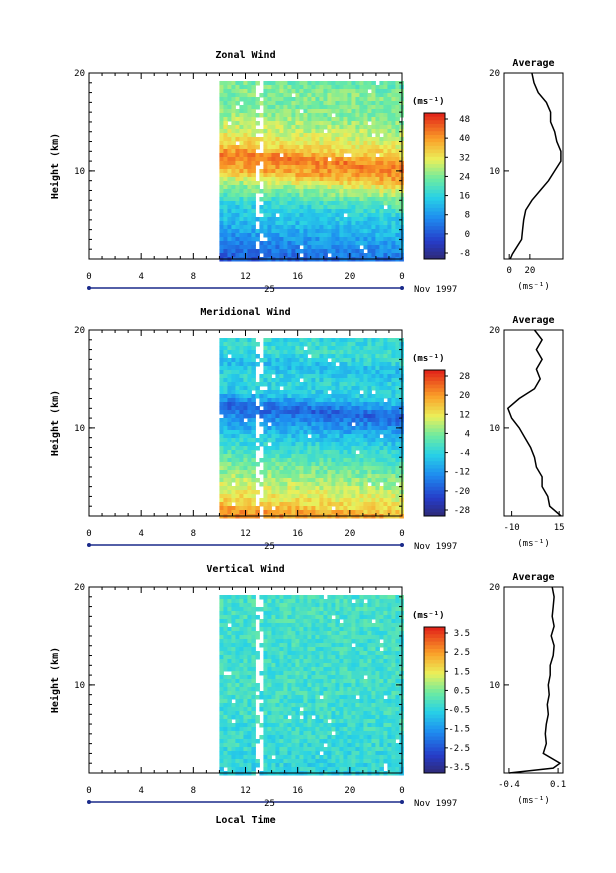 This screenshot has width=616, height=873. I want to click on x-tick-label: 16, so click(297, 277).